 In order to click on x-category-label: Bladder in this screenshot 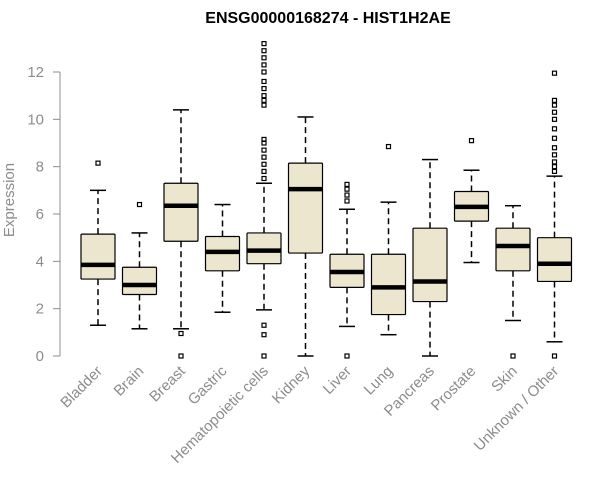, I will do `click(81, 387)`.